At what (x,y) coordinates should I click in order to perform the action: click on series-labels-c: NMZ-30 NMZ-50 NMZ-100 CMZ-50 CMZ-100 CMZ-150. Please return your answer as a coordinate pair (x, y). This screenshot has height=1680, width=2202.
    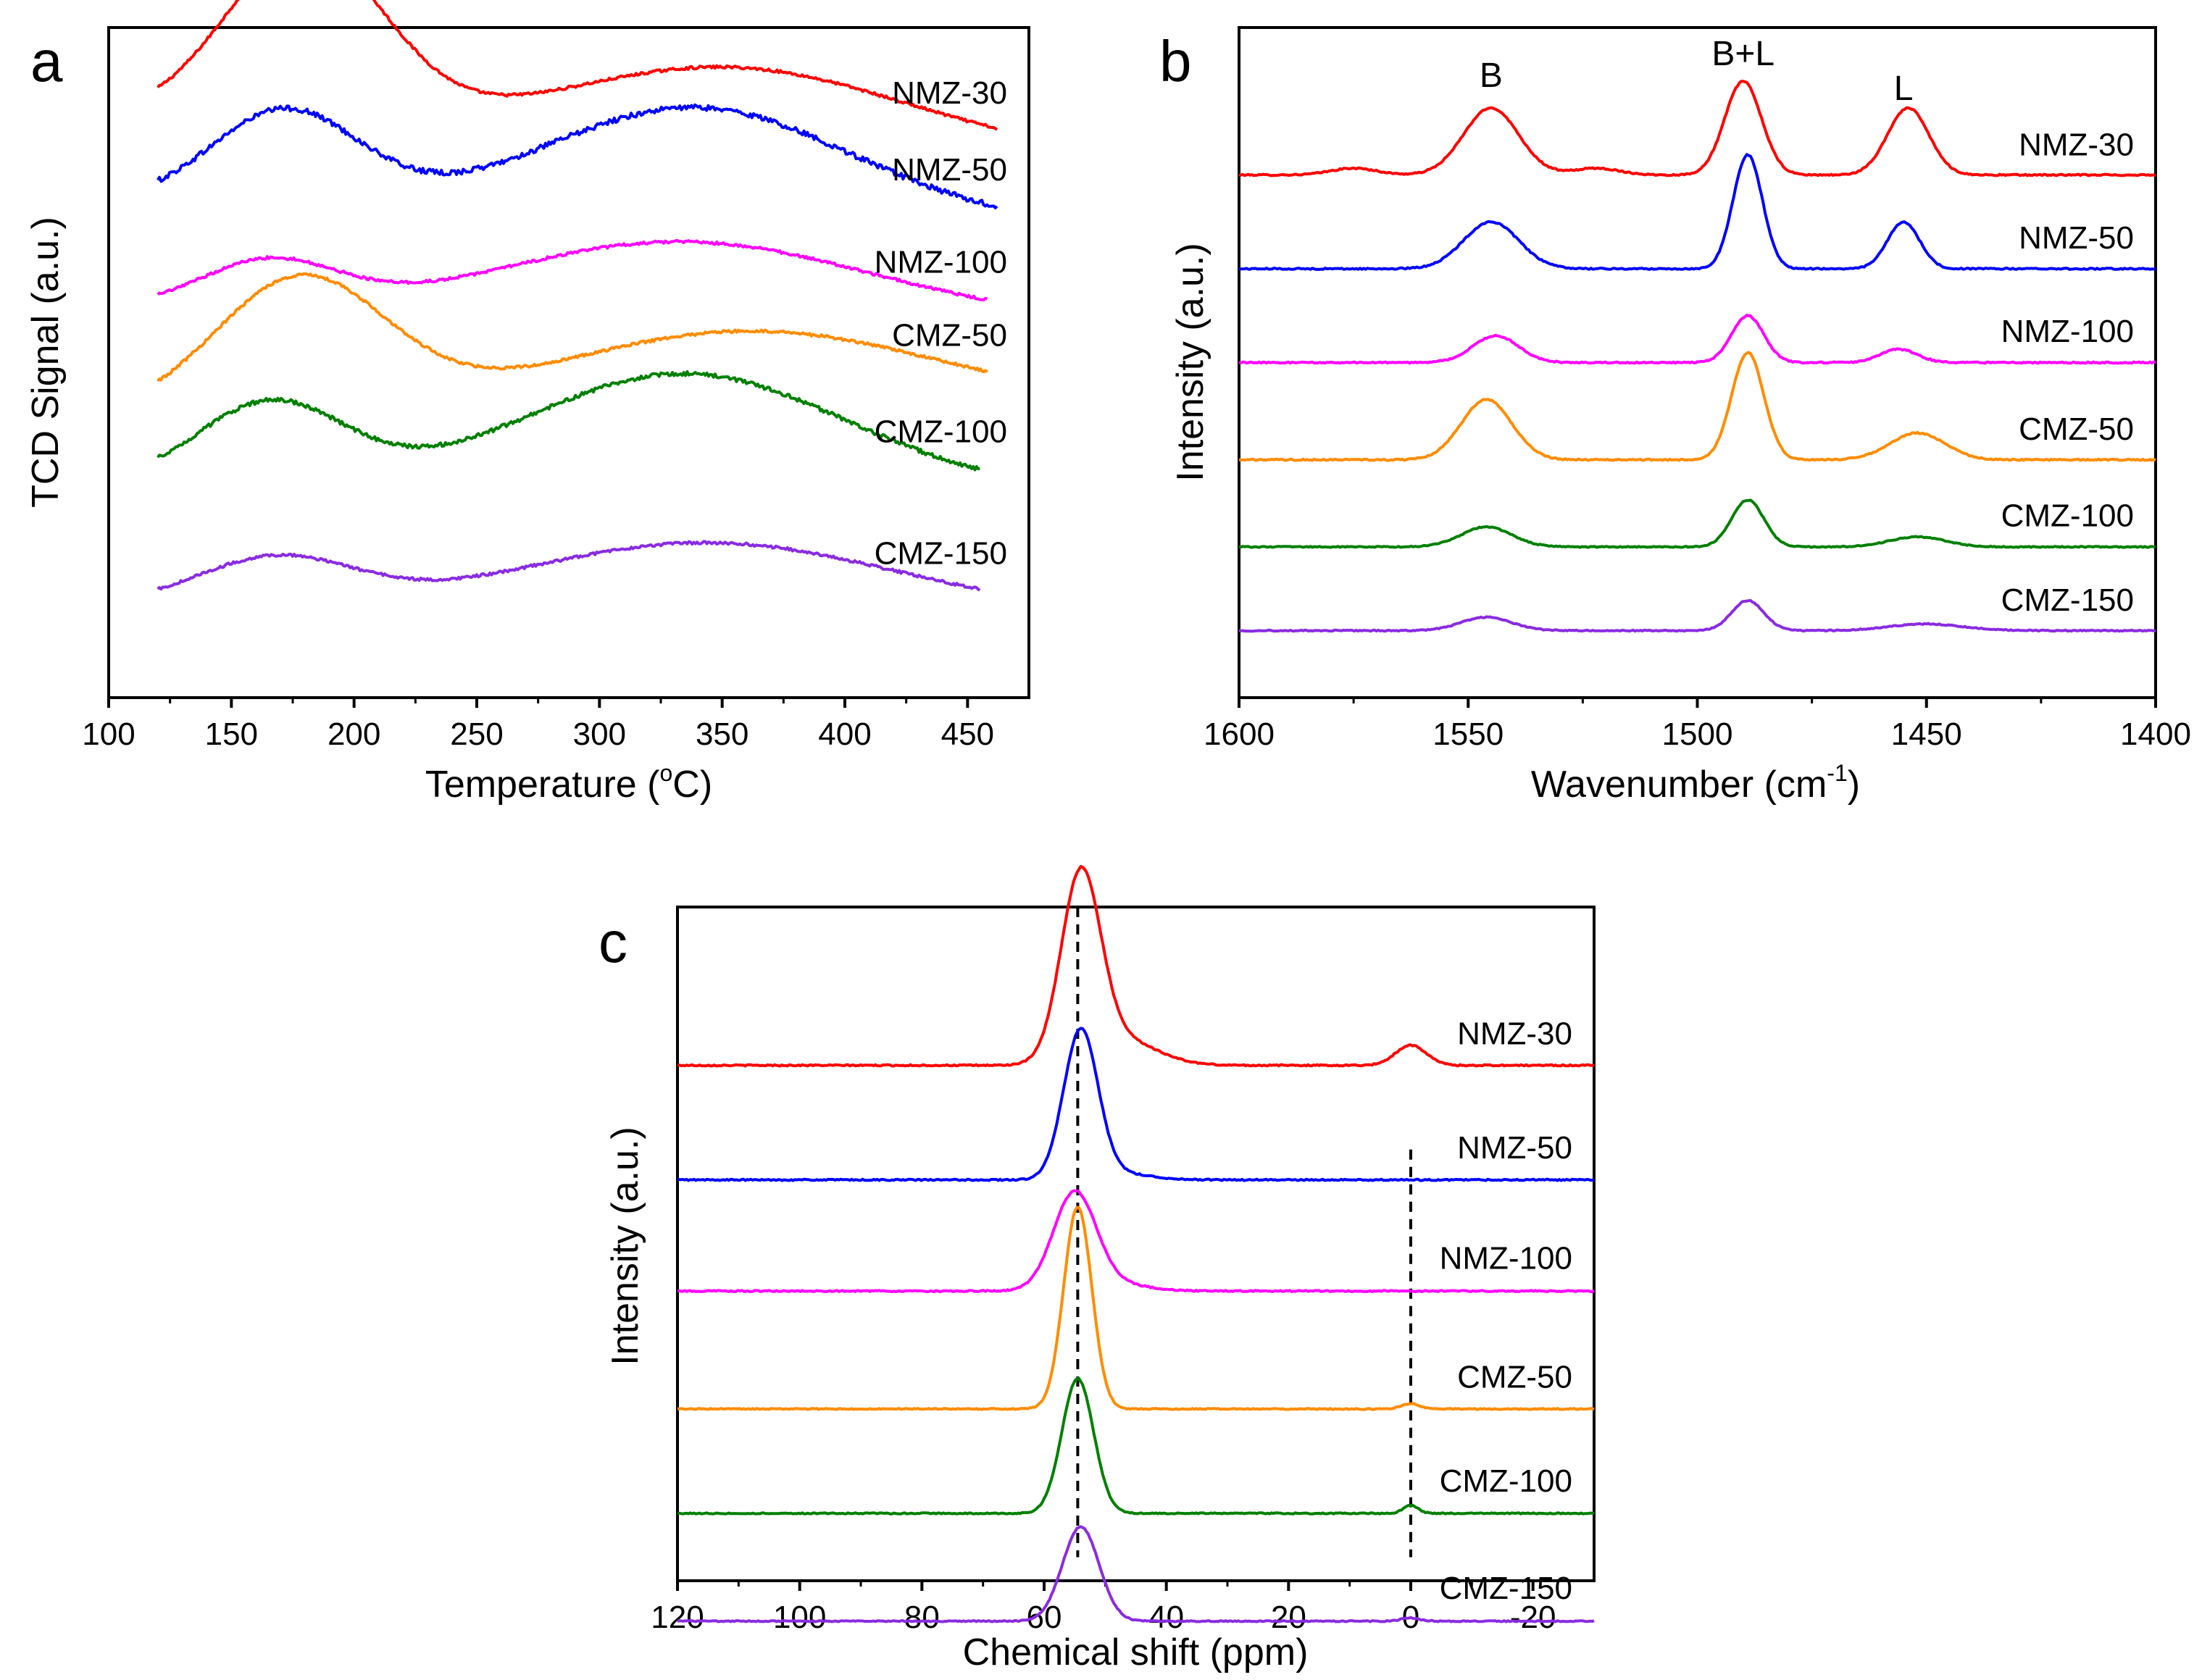
    Looking at the image, I should click on (1506, 1311).